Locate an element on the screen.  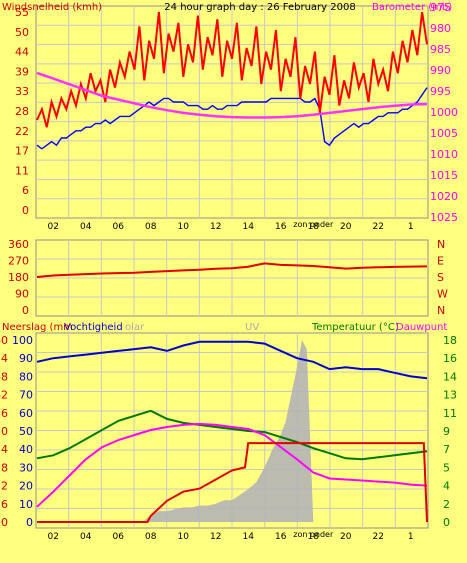
top-x-tick: 14 is located at coordinates (249, 227).